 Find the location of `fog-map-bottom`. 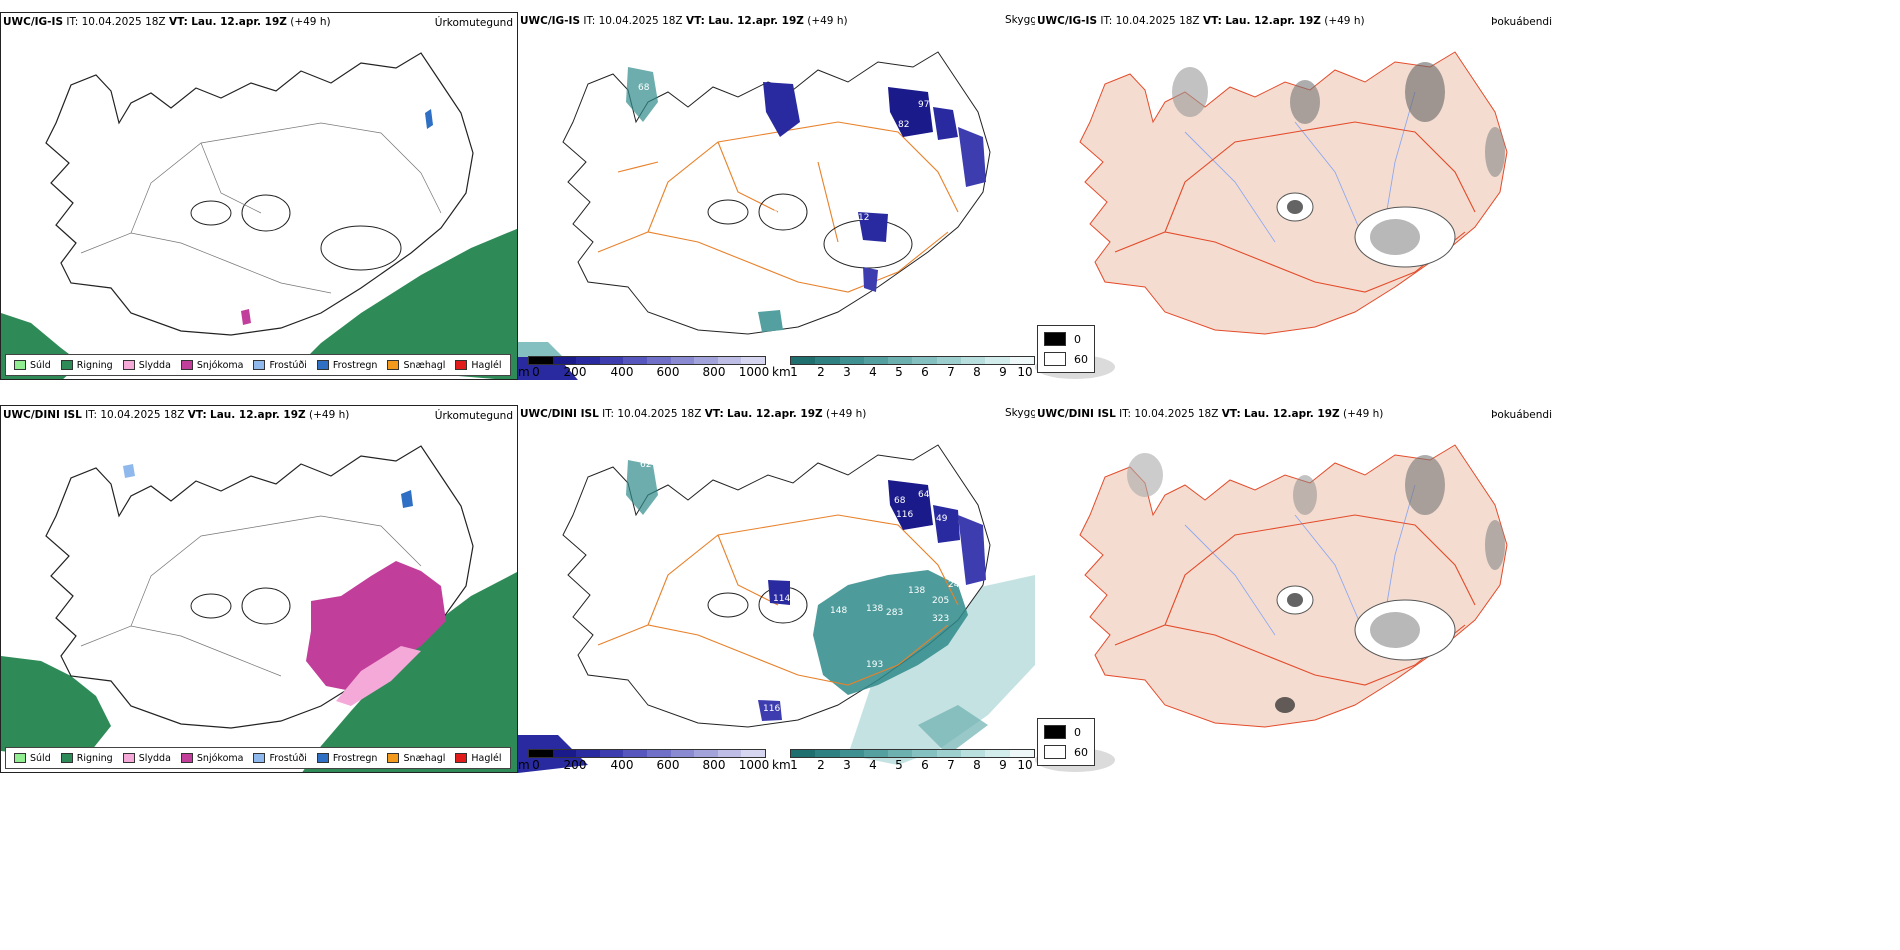

fog-map-bottom is located at coordinates (1271, 608).